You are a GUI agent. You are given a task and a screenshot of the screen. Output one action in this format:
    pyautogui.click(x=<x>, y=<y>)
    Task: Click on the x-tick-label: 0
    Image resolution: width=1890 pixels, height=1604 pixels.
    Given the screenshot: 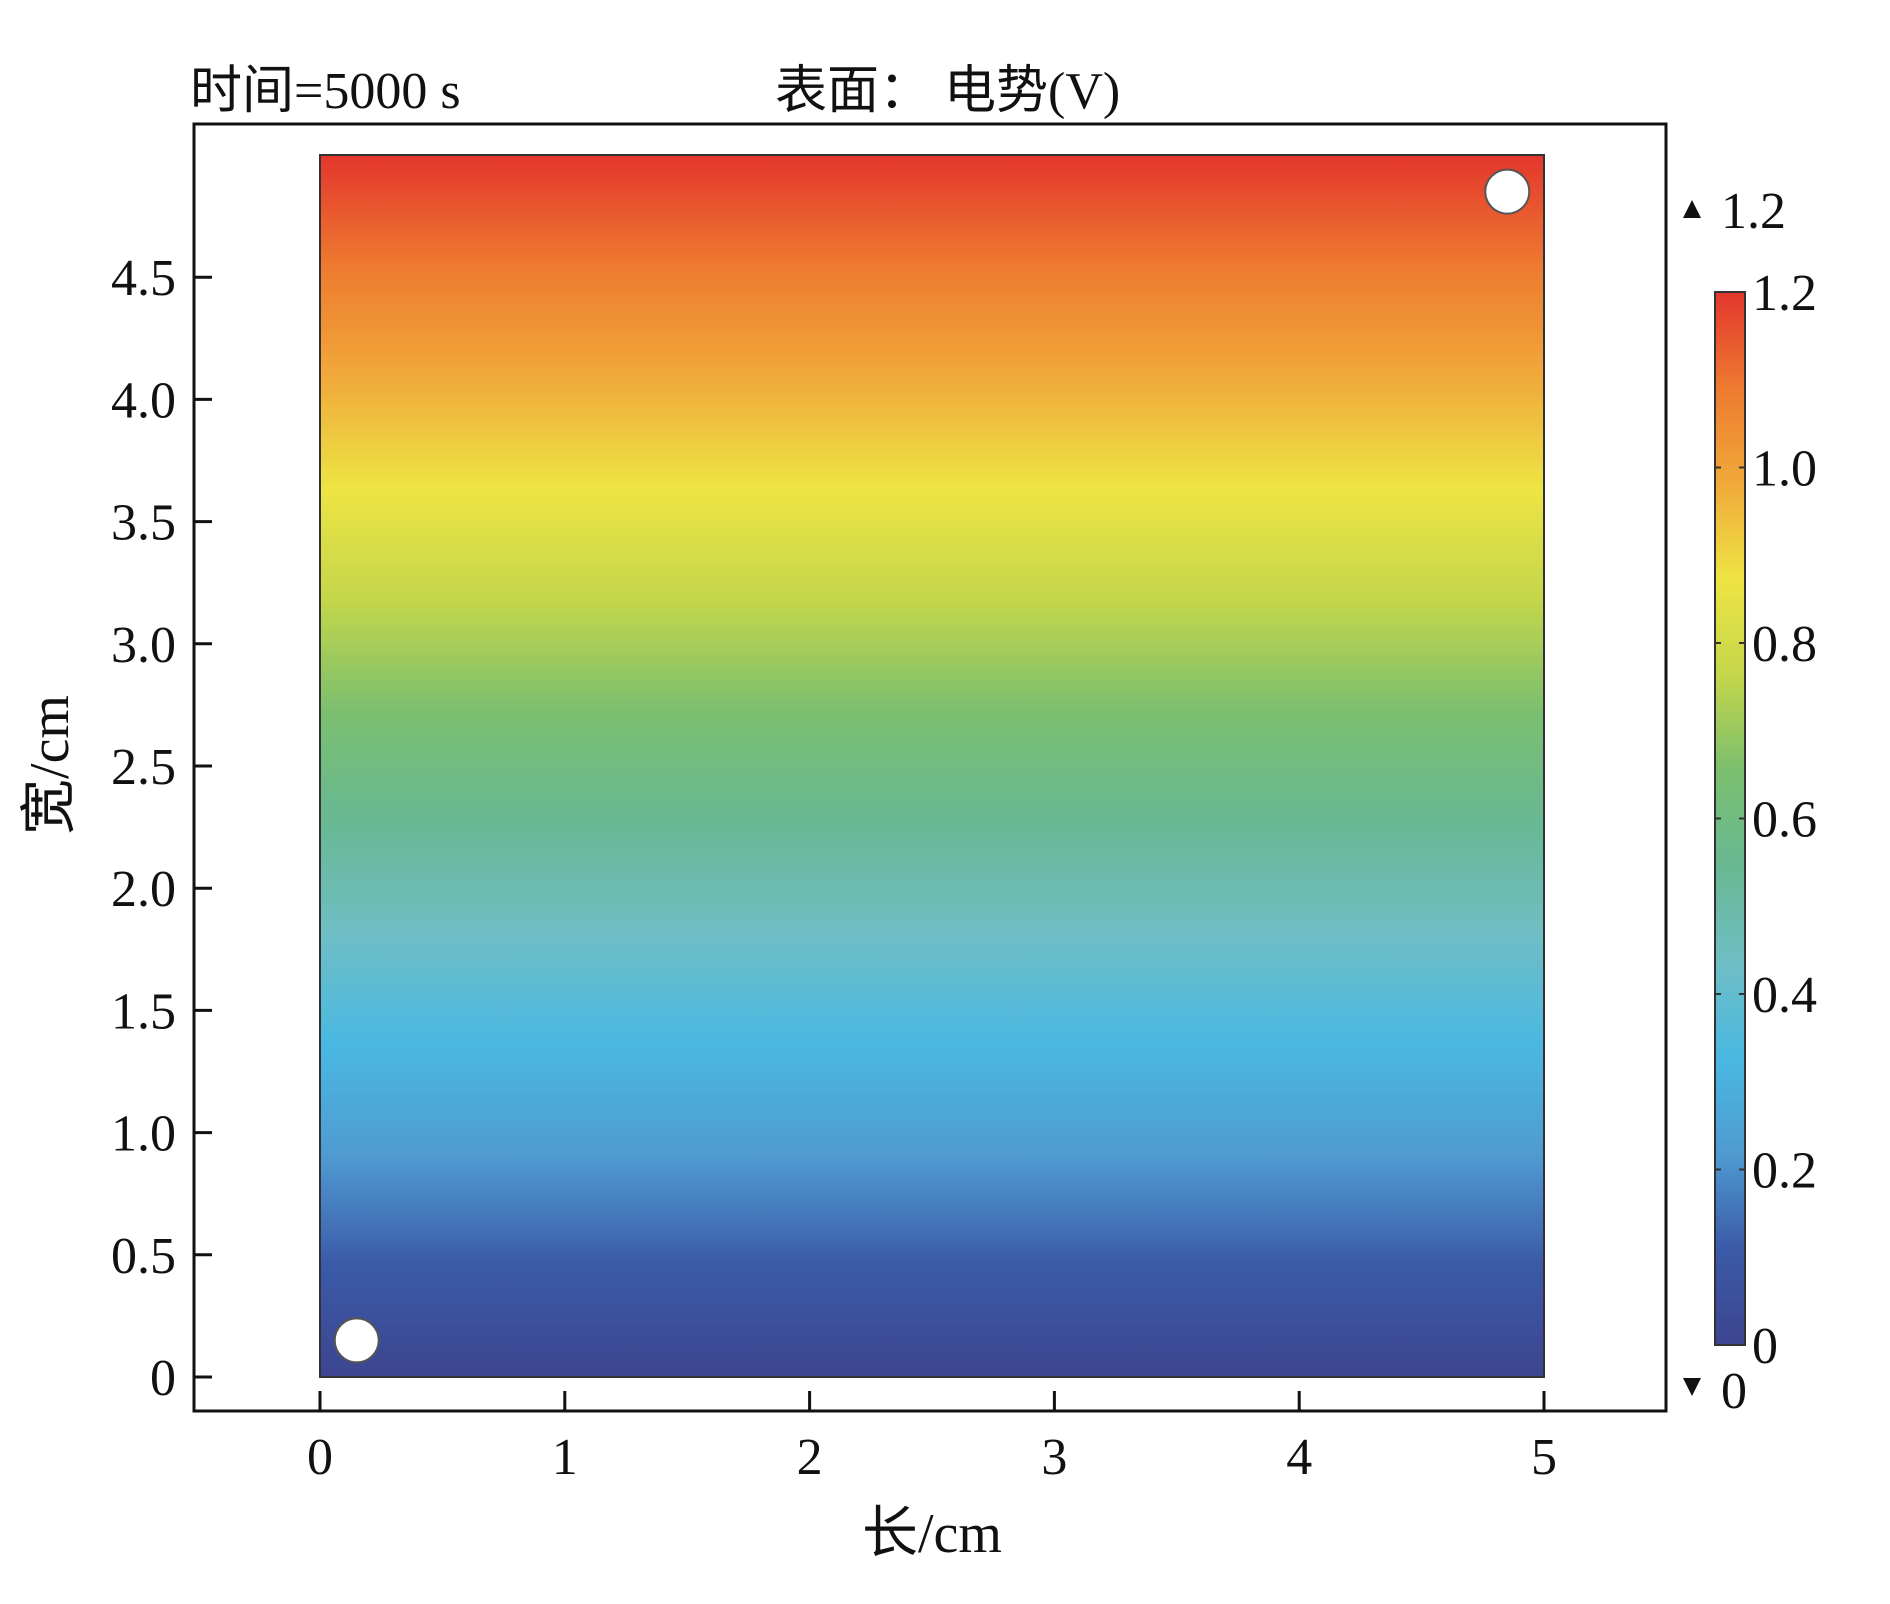 What is the action you would take?
    pyautogui.click(x=320, y=1457)
    